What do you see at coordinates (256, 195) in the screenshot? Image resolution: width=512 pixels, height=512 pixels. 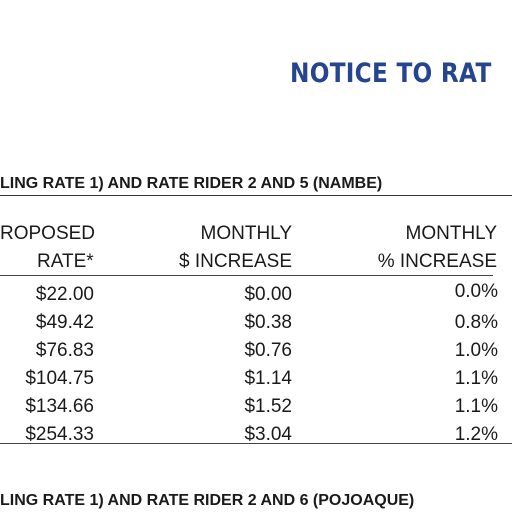 I see `section-divider` at bounding box center [256, 195].